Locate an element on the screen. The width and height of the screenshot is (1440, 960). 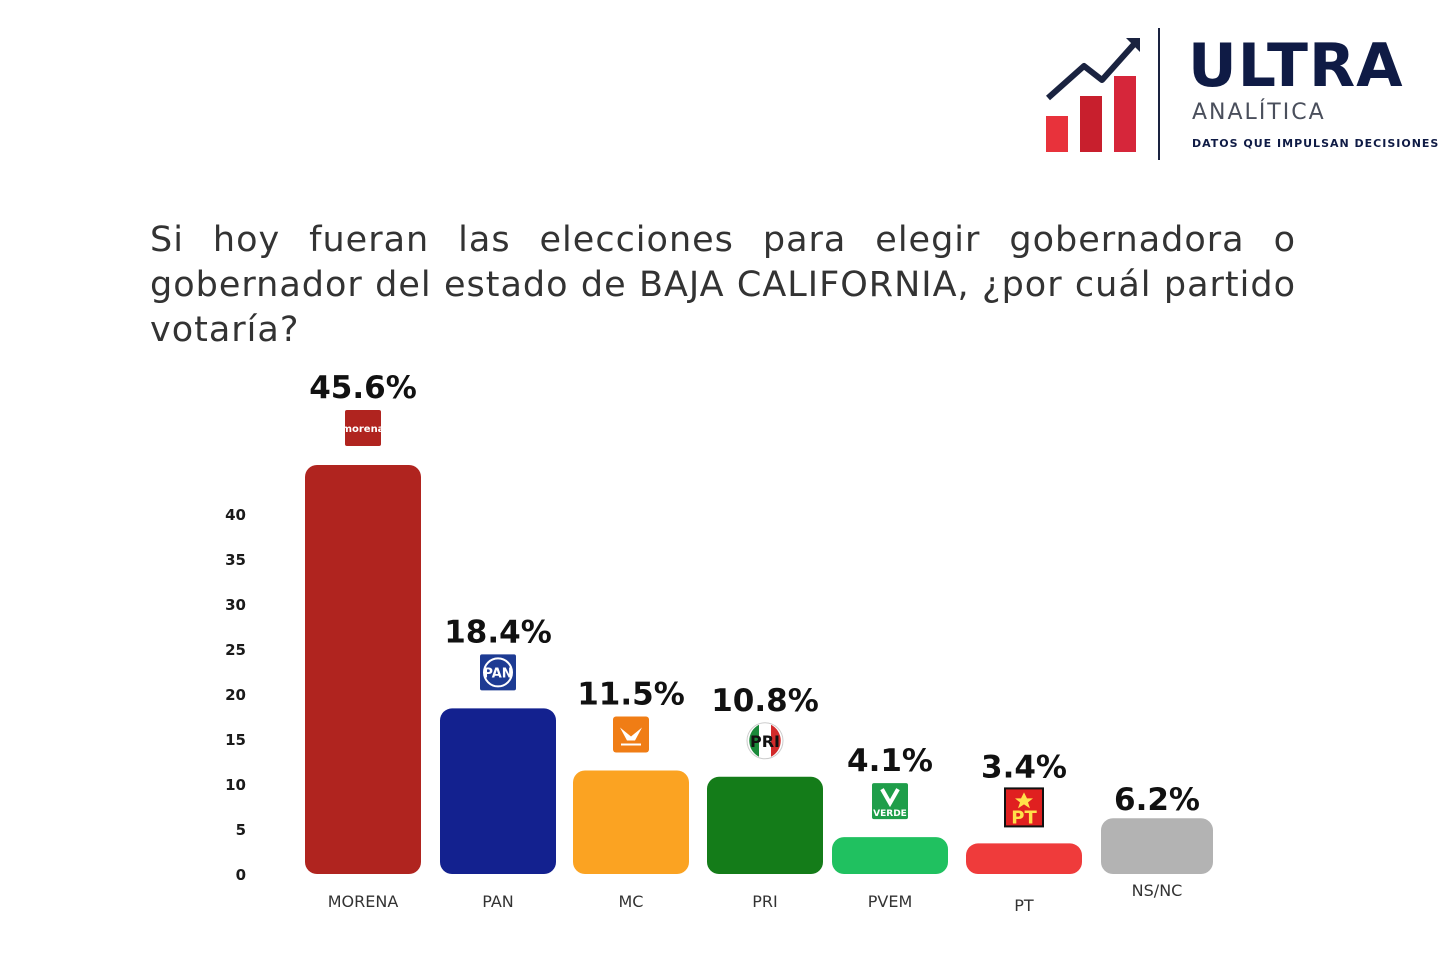
y-tick-label: 5 is located at coordinates (241, 830).